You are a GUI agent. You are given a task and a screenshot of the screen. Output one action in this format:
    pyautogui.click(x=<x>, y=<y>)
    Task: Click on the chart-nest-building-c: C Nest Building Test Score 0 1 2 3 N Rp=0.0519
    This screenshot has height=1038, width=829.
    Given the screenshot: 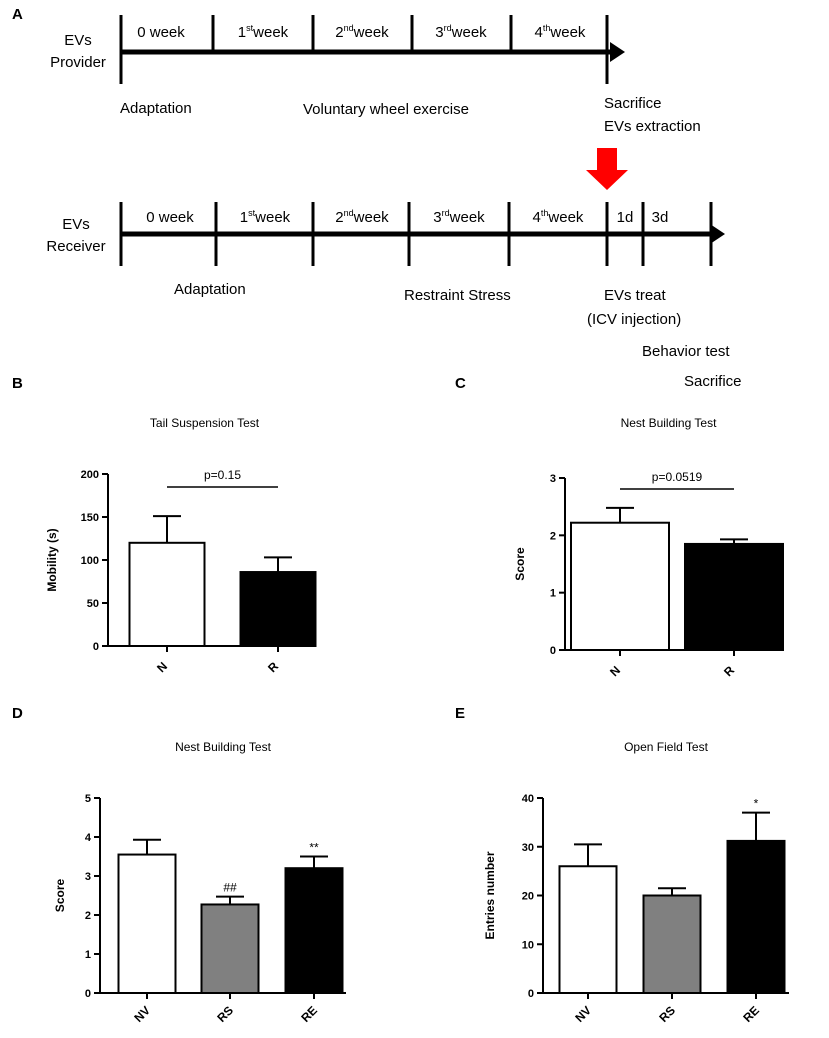 What is the action you would take?
    pyautogui.click(x=619, y=527)
    